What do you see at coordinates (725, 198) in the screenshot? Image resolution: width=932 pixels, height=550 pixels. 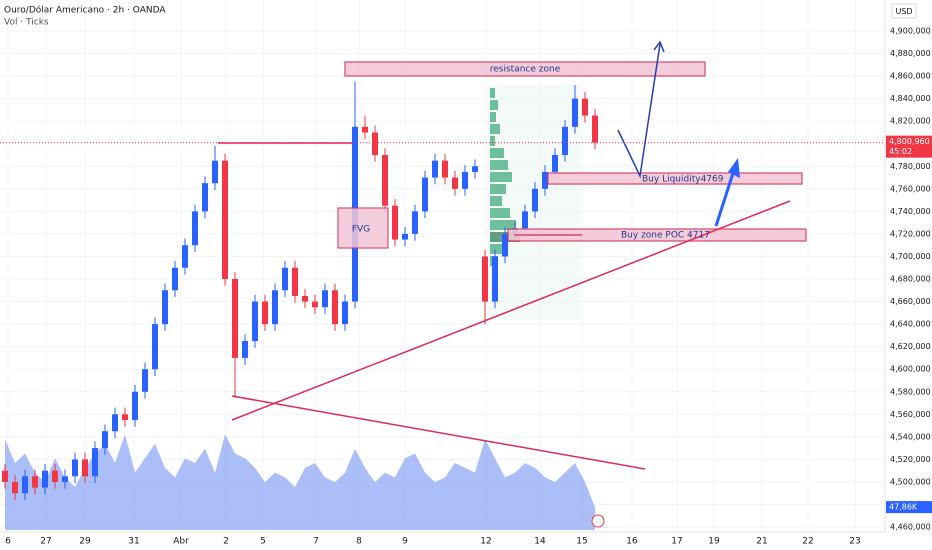 I see `blue-arrow` at bounding box center [725, 198].